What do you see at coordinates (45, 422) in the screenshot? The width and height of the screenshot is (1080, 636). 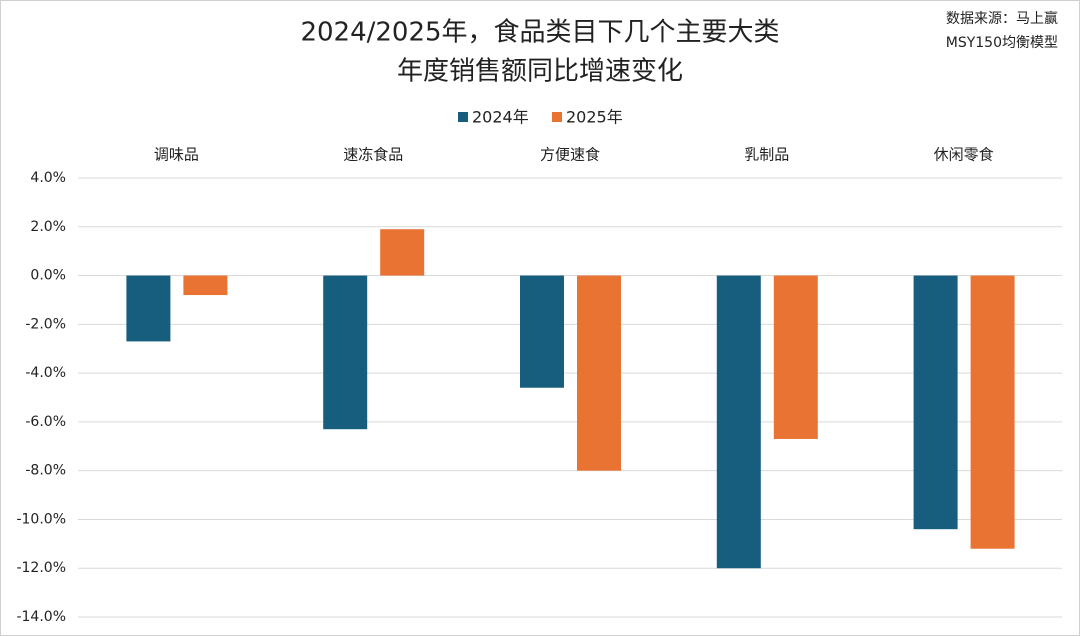 I see `y-tick-label: -6.0%` at bounding box center [45, 422].